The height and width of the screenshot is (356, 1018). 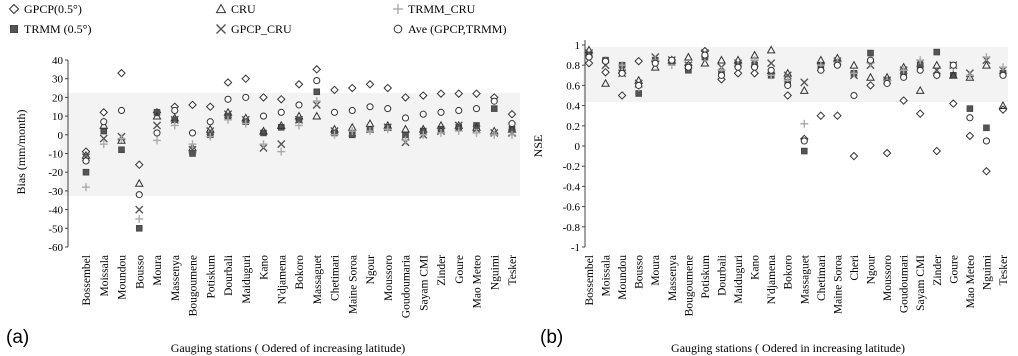 I want to click on station-label: Zinder, so click(x=442, y=270).